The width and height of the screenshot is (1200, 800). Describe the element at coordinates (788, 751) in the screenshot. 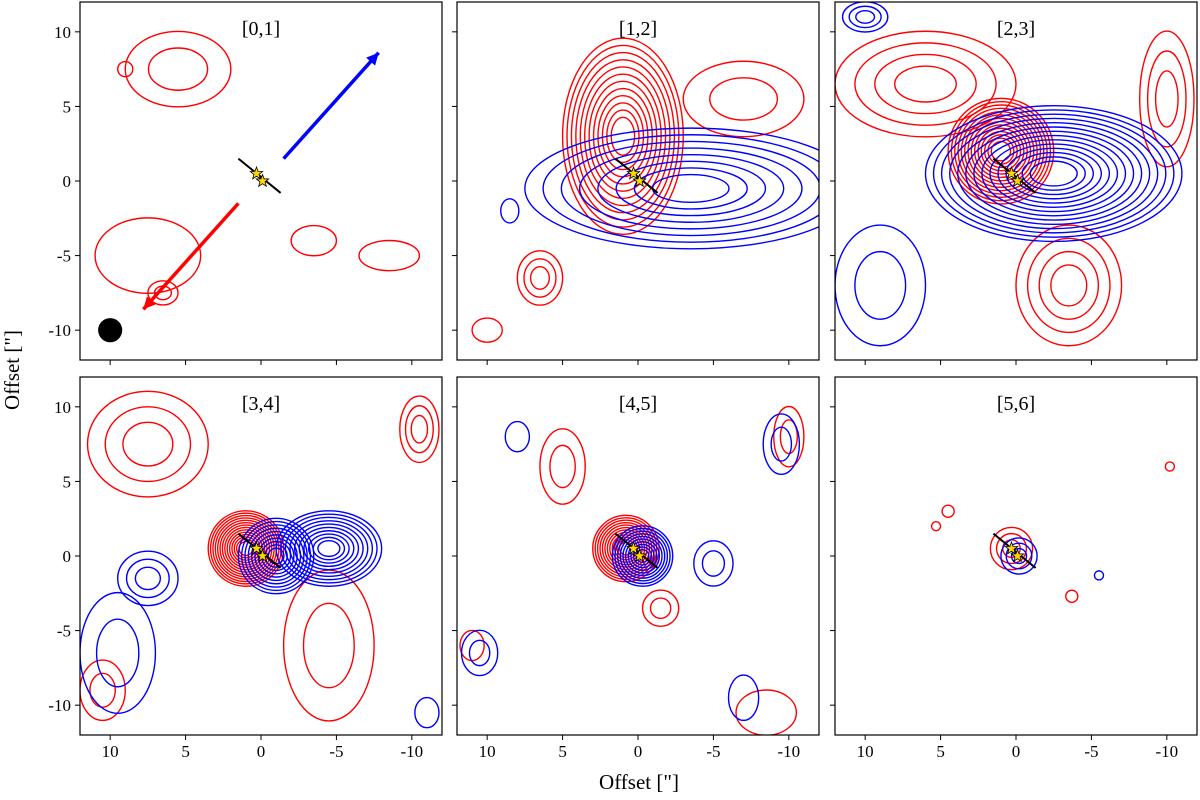

I see `x-tick-label: -10` at that location.